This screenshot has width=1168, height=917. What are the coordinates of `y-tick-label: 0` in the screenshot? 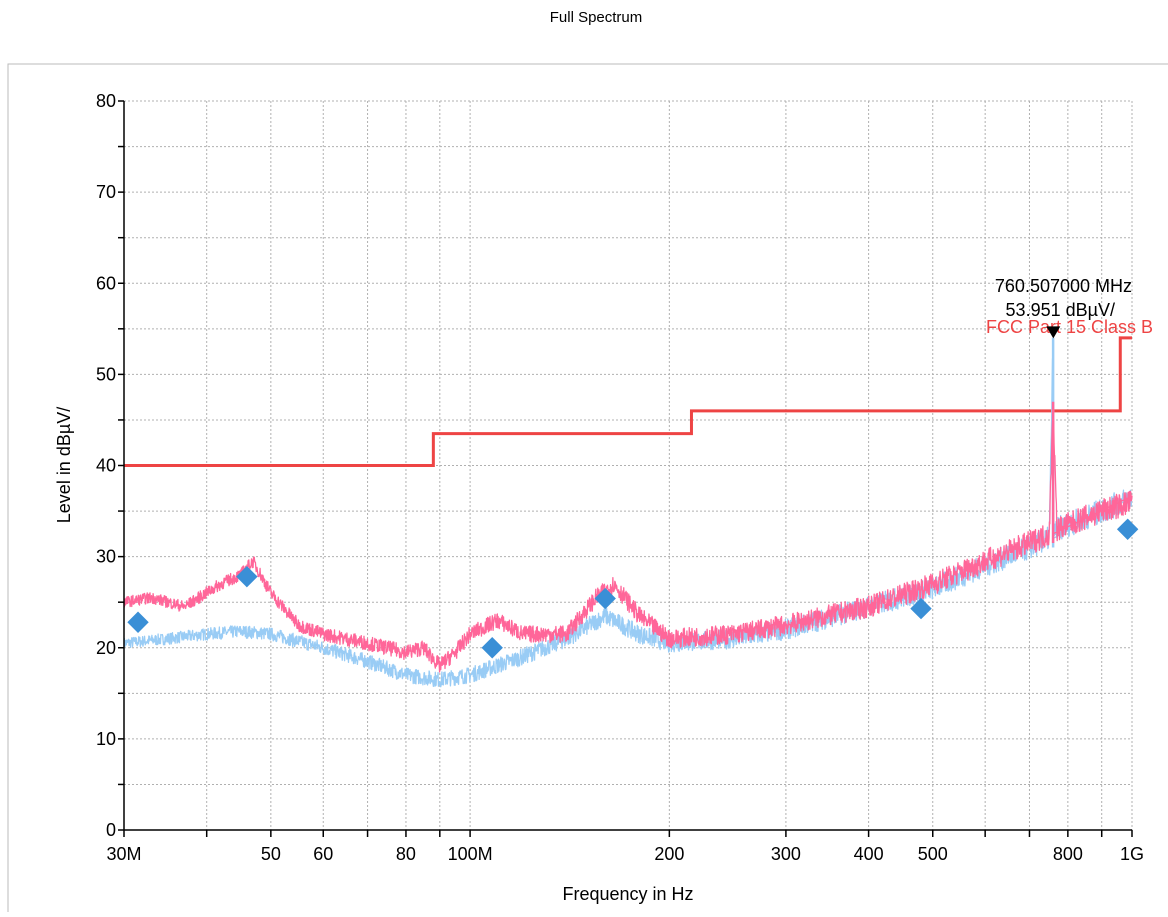 It's located at (111, 830).